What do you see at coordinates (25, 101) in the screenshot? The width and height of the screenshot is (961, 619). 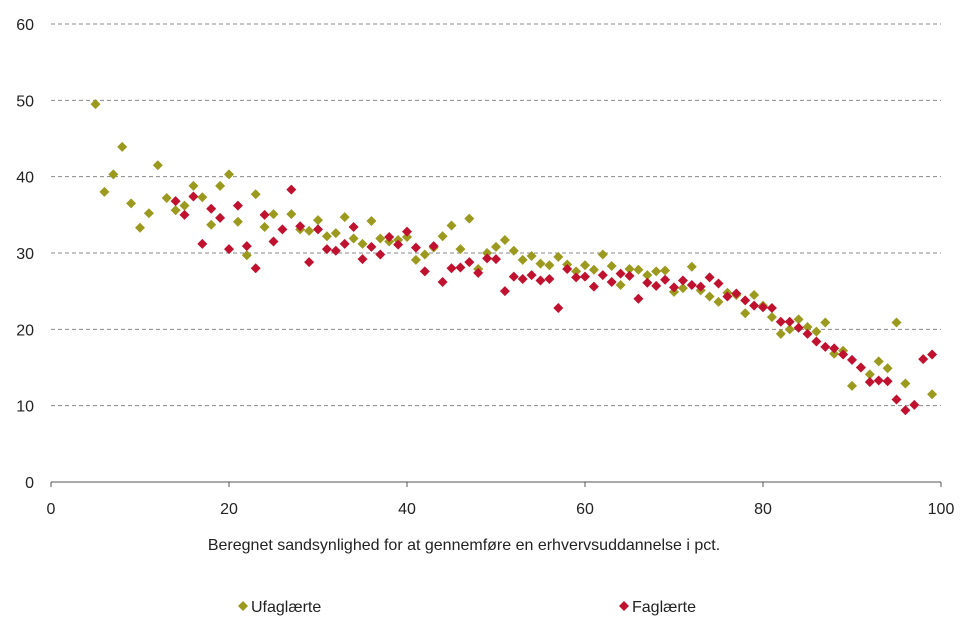 I see `y-tick-label: 50` at bounding box center [25, 101].